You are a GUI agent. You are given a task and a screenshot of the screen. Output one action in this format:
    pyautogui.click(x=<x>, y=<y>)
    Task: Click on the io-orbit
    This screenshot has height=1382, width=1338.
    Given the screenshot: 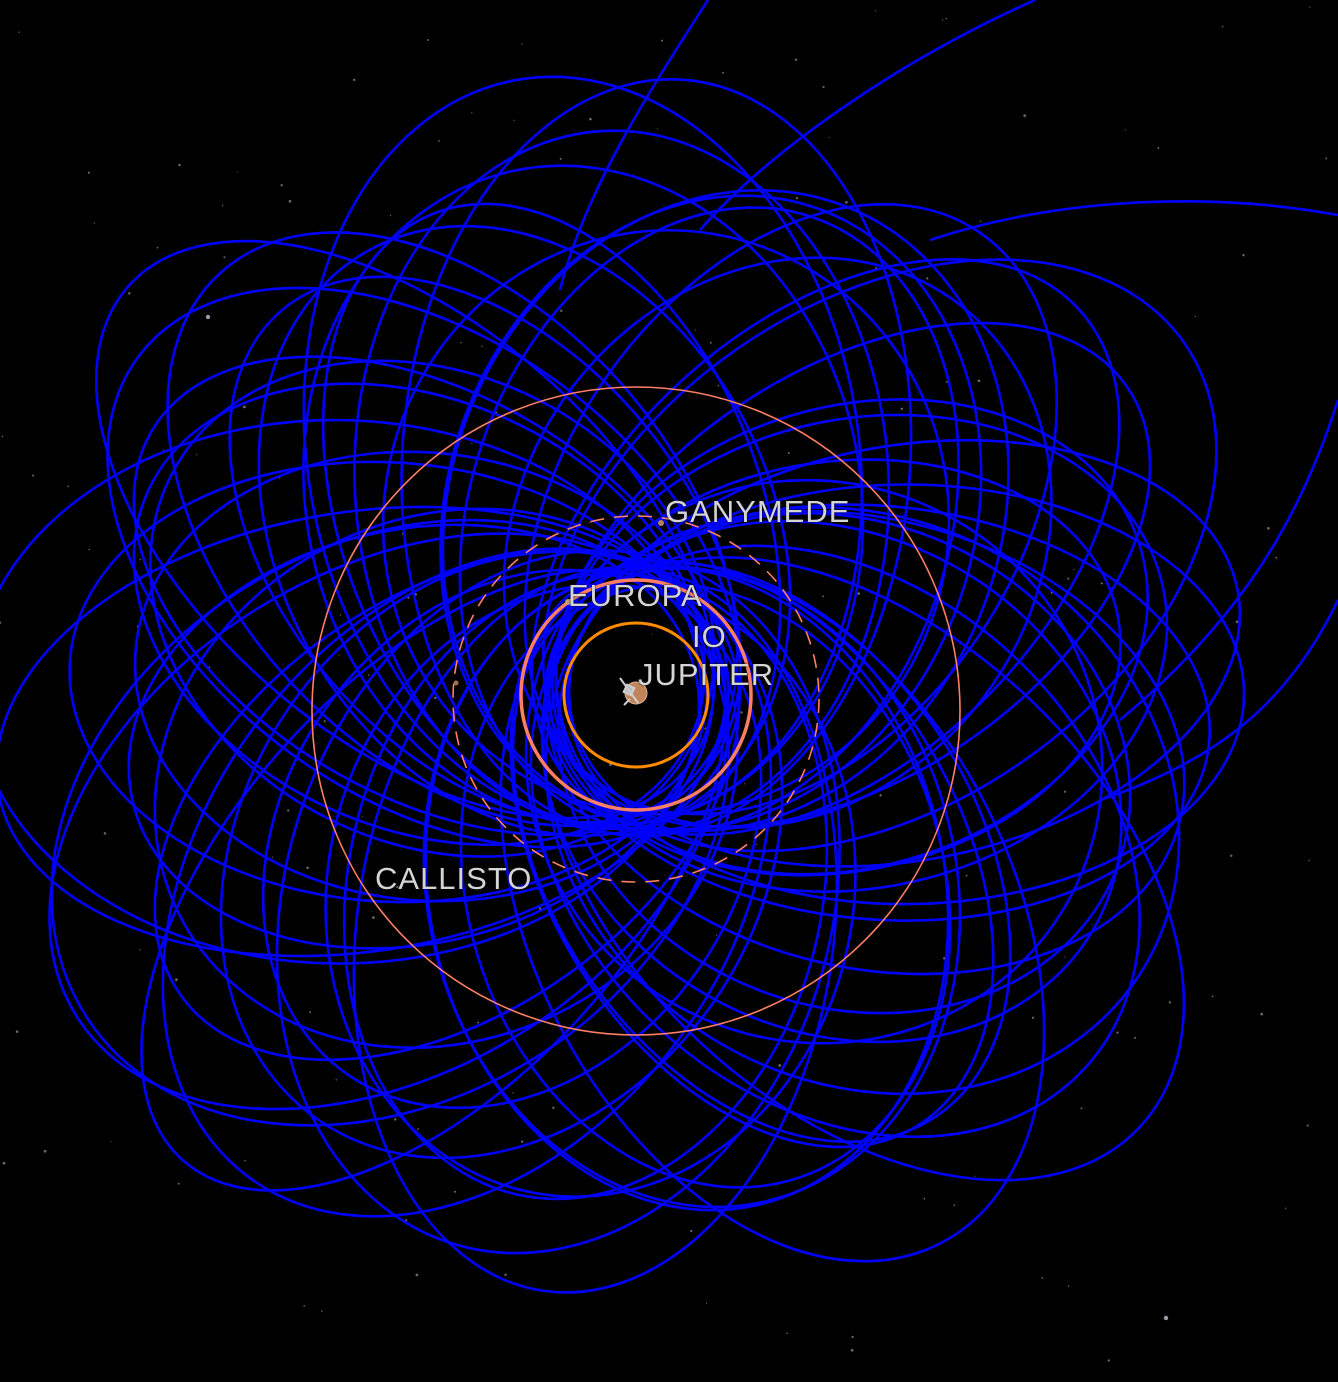 What is the action you would take?
    pyautogui.click(x=636, y=695)
    